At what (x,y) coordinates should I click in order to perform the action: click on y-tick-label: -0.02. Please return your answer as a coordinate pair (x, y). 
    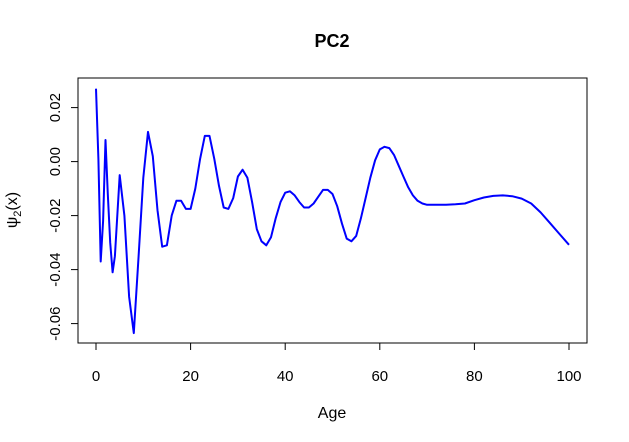
    Looking at the image, I should click on (55, 215).